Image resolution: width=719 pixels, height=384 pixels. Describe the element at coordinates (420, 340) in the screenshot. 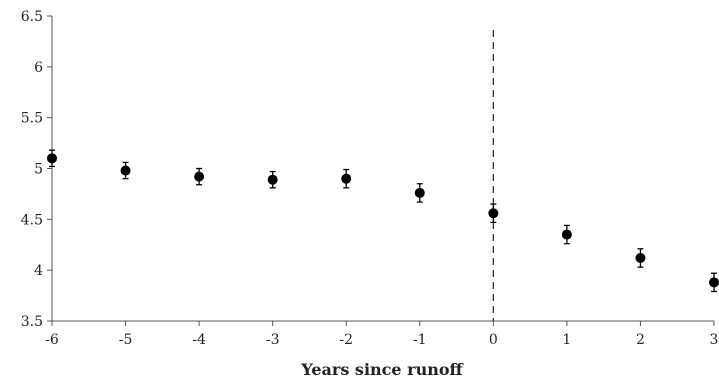

I see `x-tick-label: -1` at that location.